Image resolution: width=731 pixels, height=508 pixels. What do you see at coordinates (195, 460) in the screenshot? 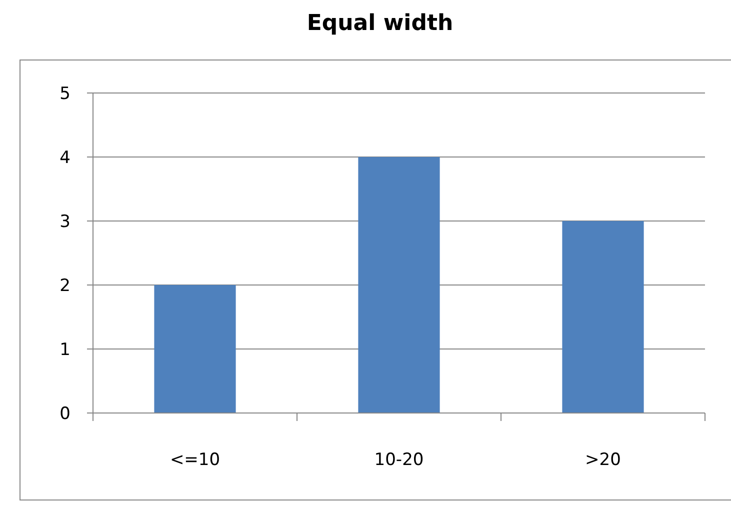
I see `x-tick-label: <=10` at bounding box center [195, 460].